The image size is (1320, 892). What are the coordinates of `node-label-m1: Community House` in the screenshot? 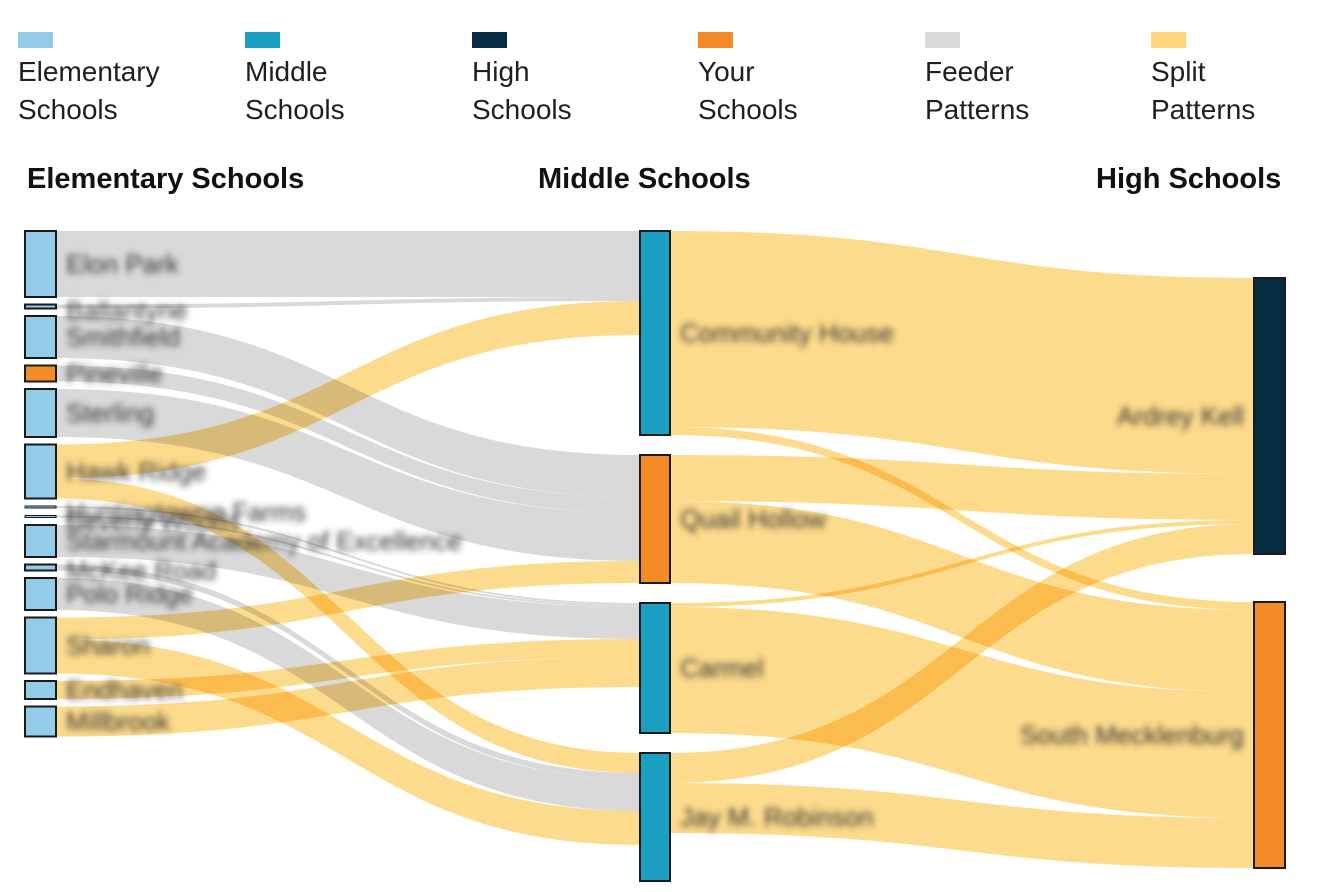 It's located at (787, 333).